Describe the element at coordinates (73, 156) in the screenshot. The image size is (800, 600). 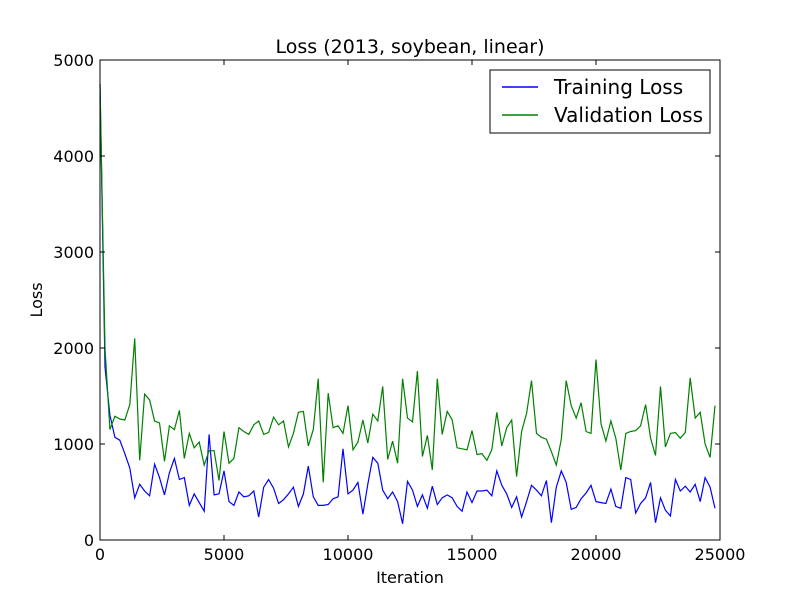
I see `y-tick-label: 4000` at that location.